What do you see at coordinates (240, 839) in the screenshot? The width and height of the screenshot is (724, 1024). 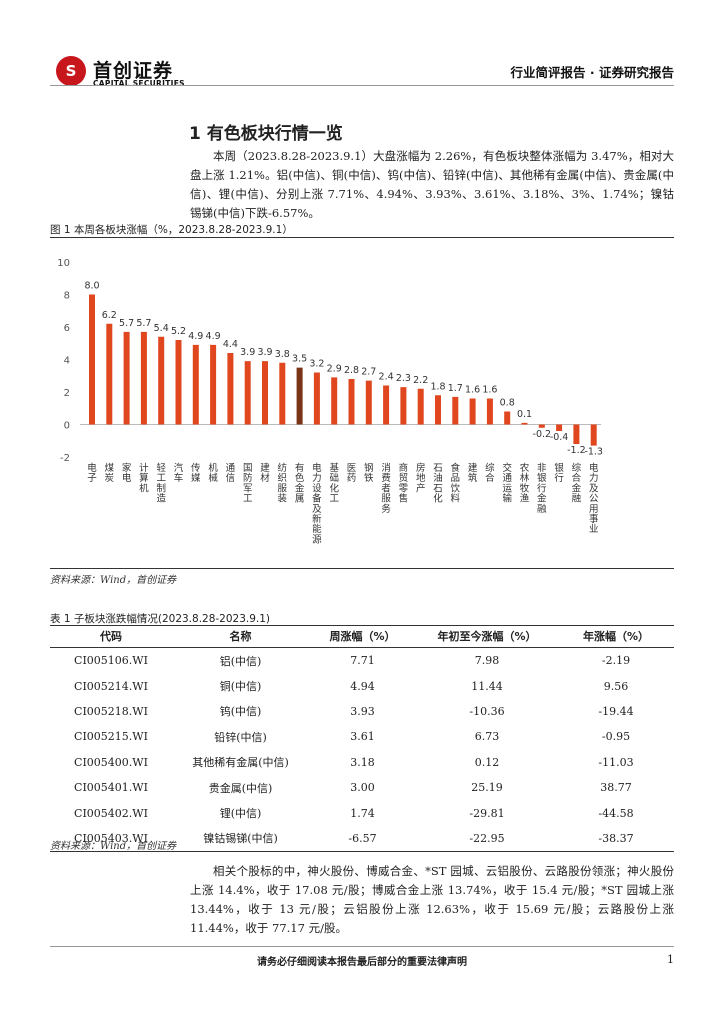 I see `cell-name: 镍钴锡锑(中信)` at bounding box center [240, 839].